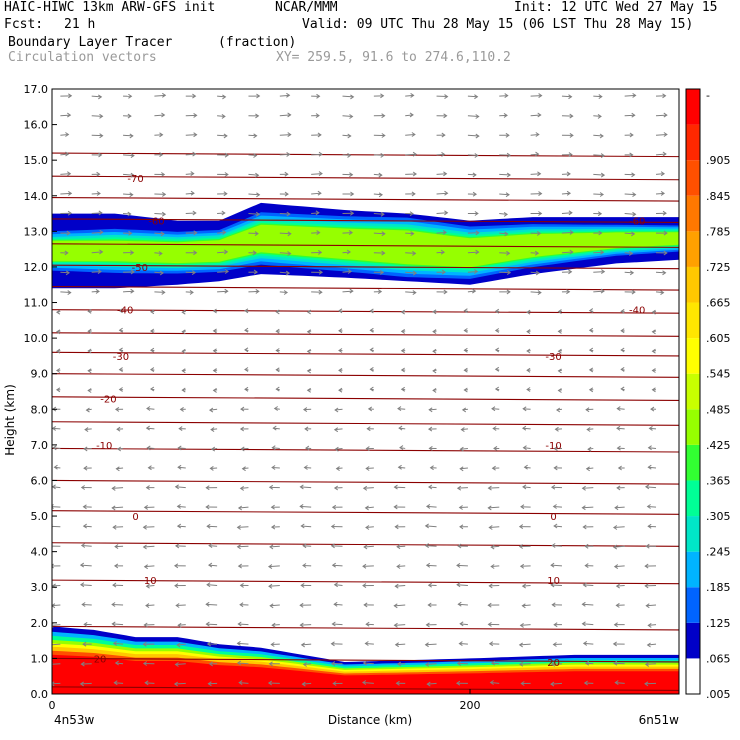 The image size is (740, 740). Describe the element at coordinates (156, 222) in the screenshot. I see `contour-label: -60` at that location.